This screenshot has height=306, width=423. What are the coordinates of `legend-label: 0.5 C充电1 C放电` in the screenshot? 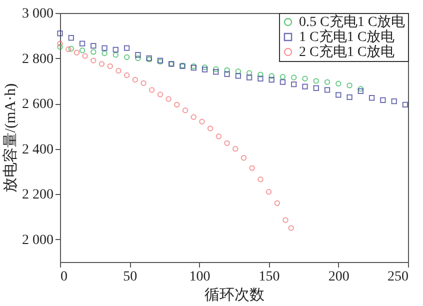 It's located at (352, 22).